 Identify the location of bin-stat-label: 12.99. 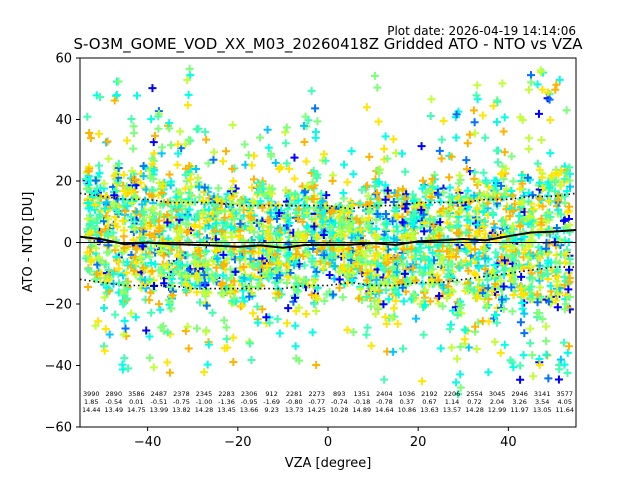
(497, 410).